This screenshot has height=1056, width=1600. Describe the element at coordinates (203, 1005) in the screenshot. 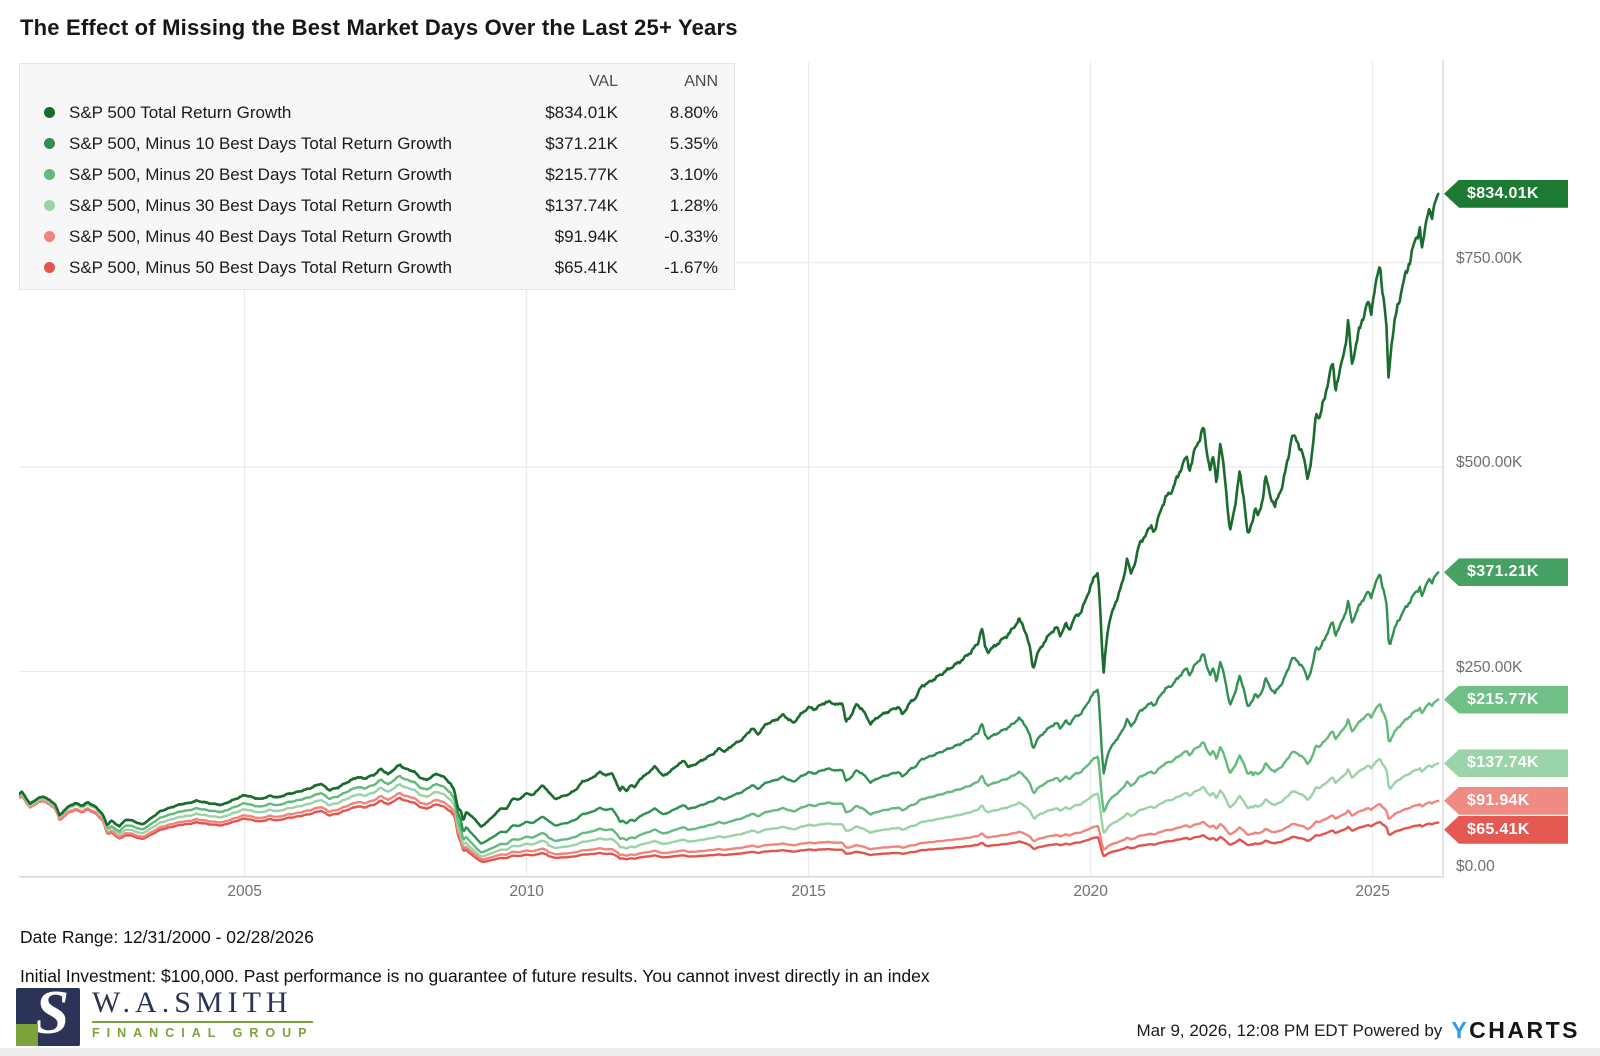

I see `logo-name: W.A.SMITH` at that location.